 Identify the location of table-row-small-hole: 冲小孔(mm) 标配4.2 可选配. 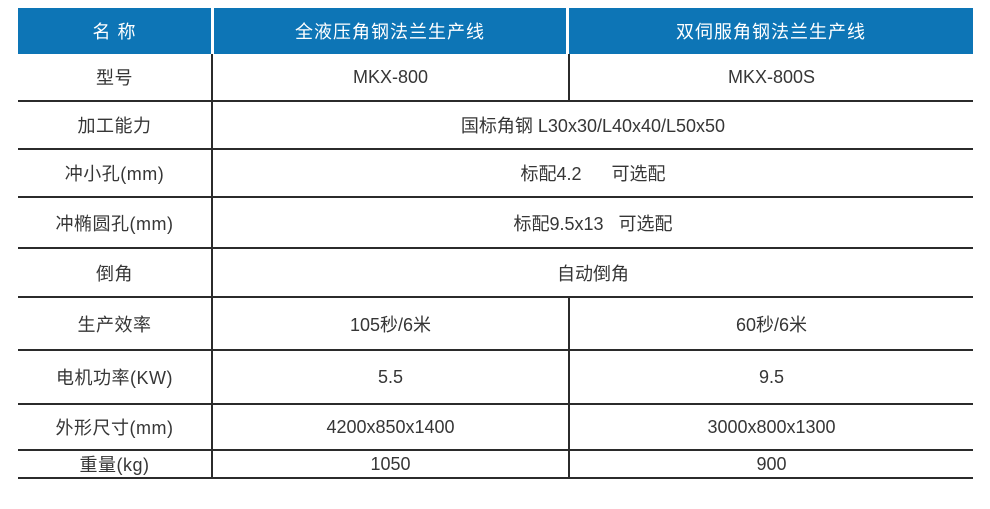
(495, 174).